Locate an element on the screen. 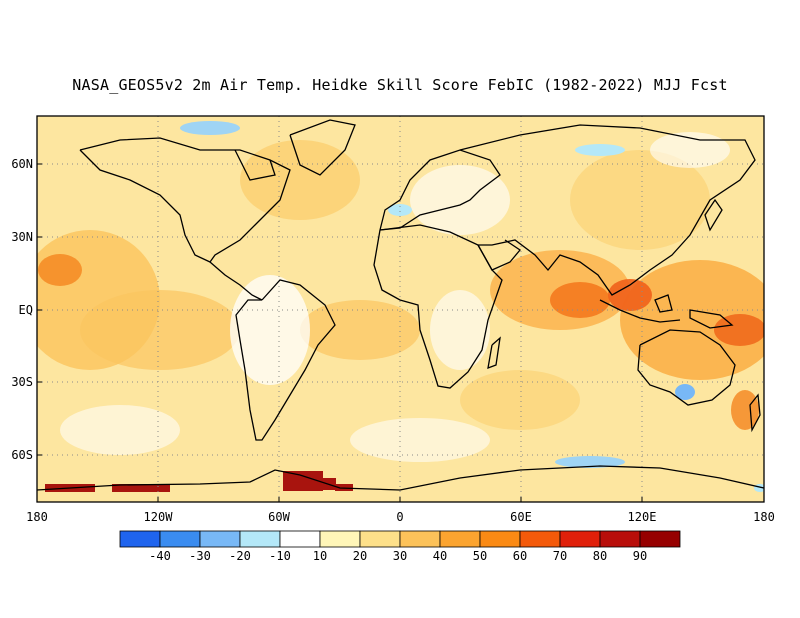 This screenshot has width=800, height=618. lon-label-0: 0 is located at coordinates (399, 517).